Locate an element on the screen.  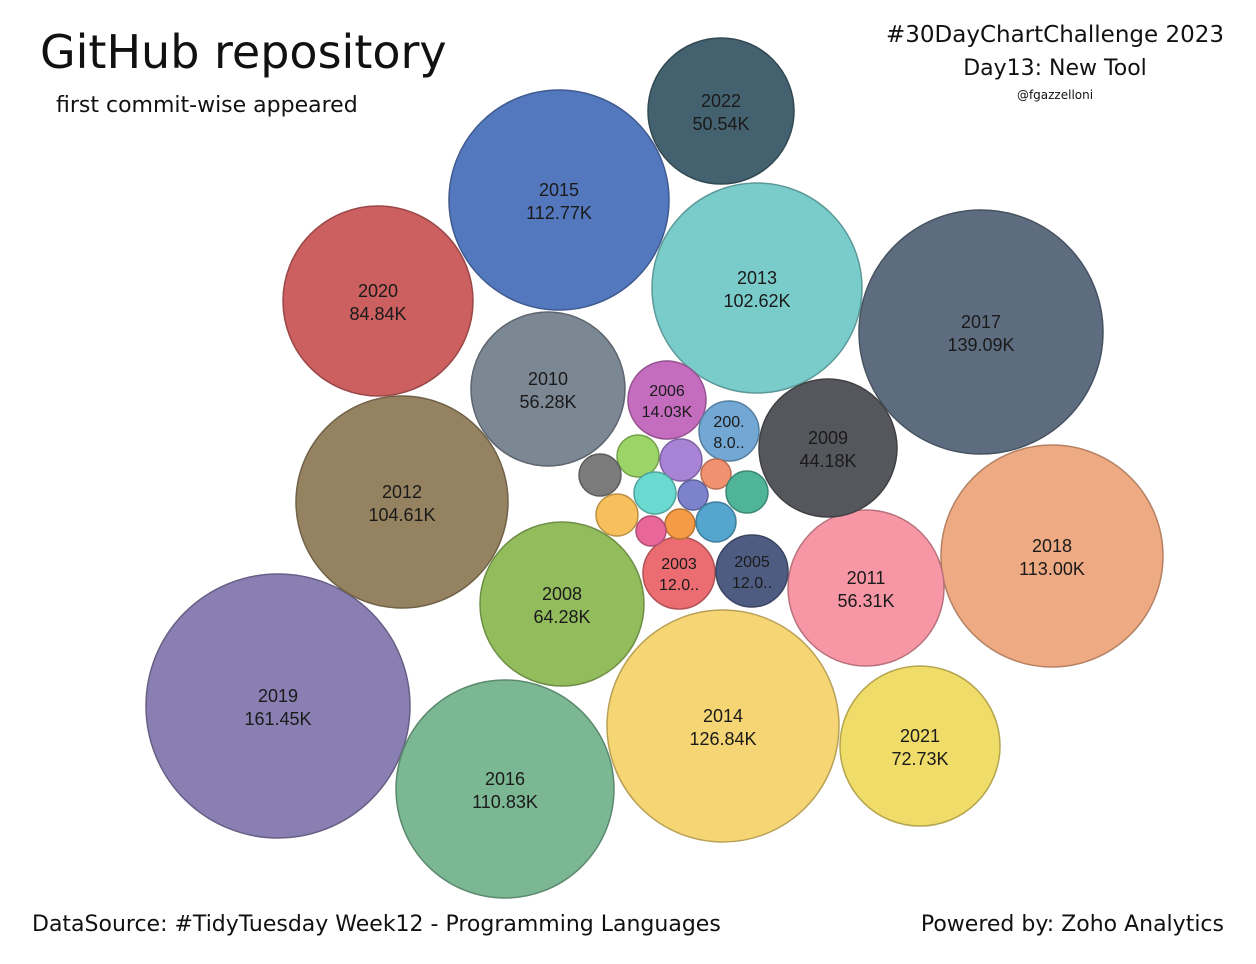
bubble-2005: 2005 12.0.. is located at coordinates (752, 571).